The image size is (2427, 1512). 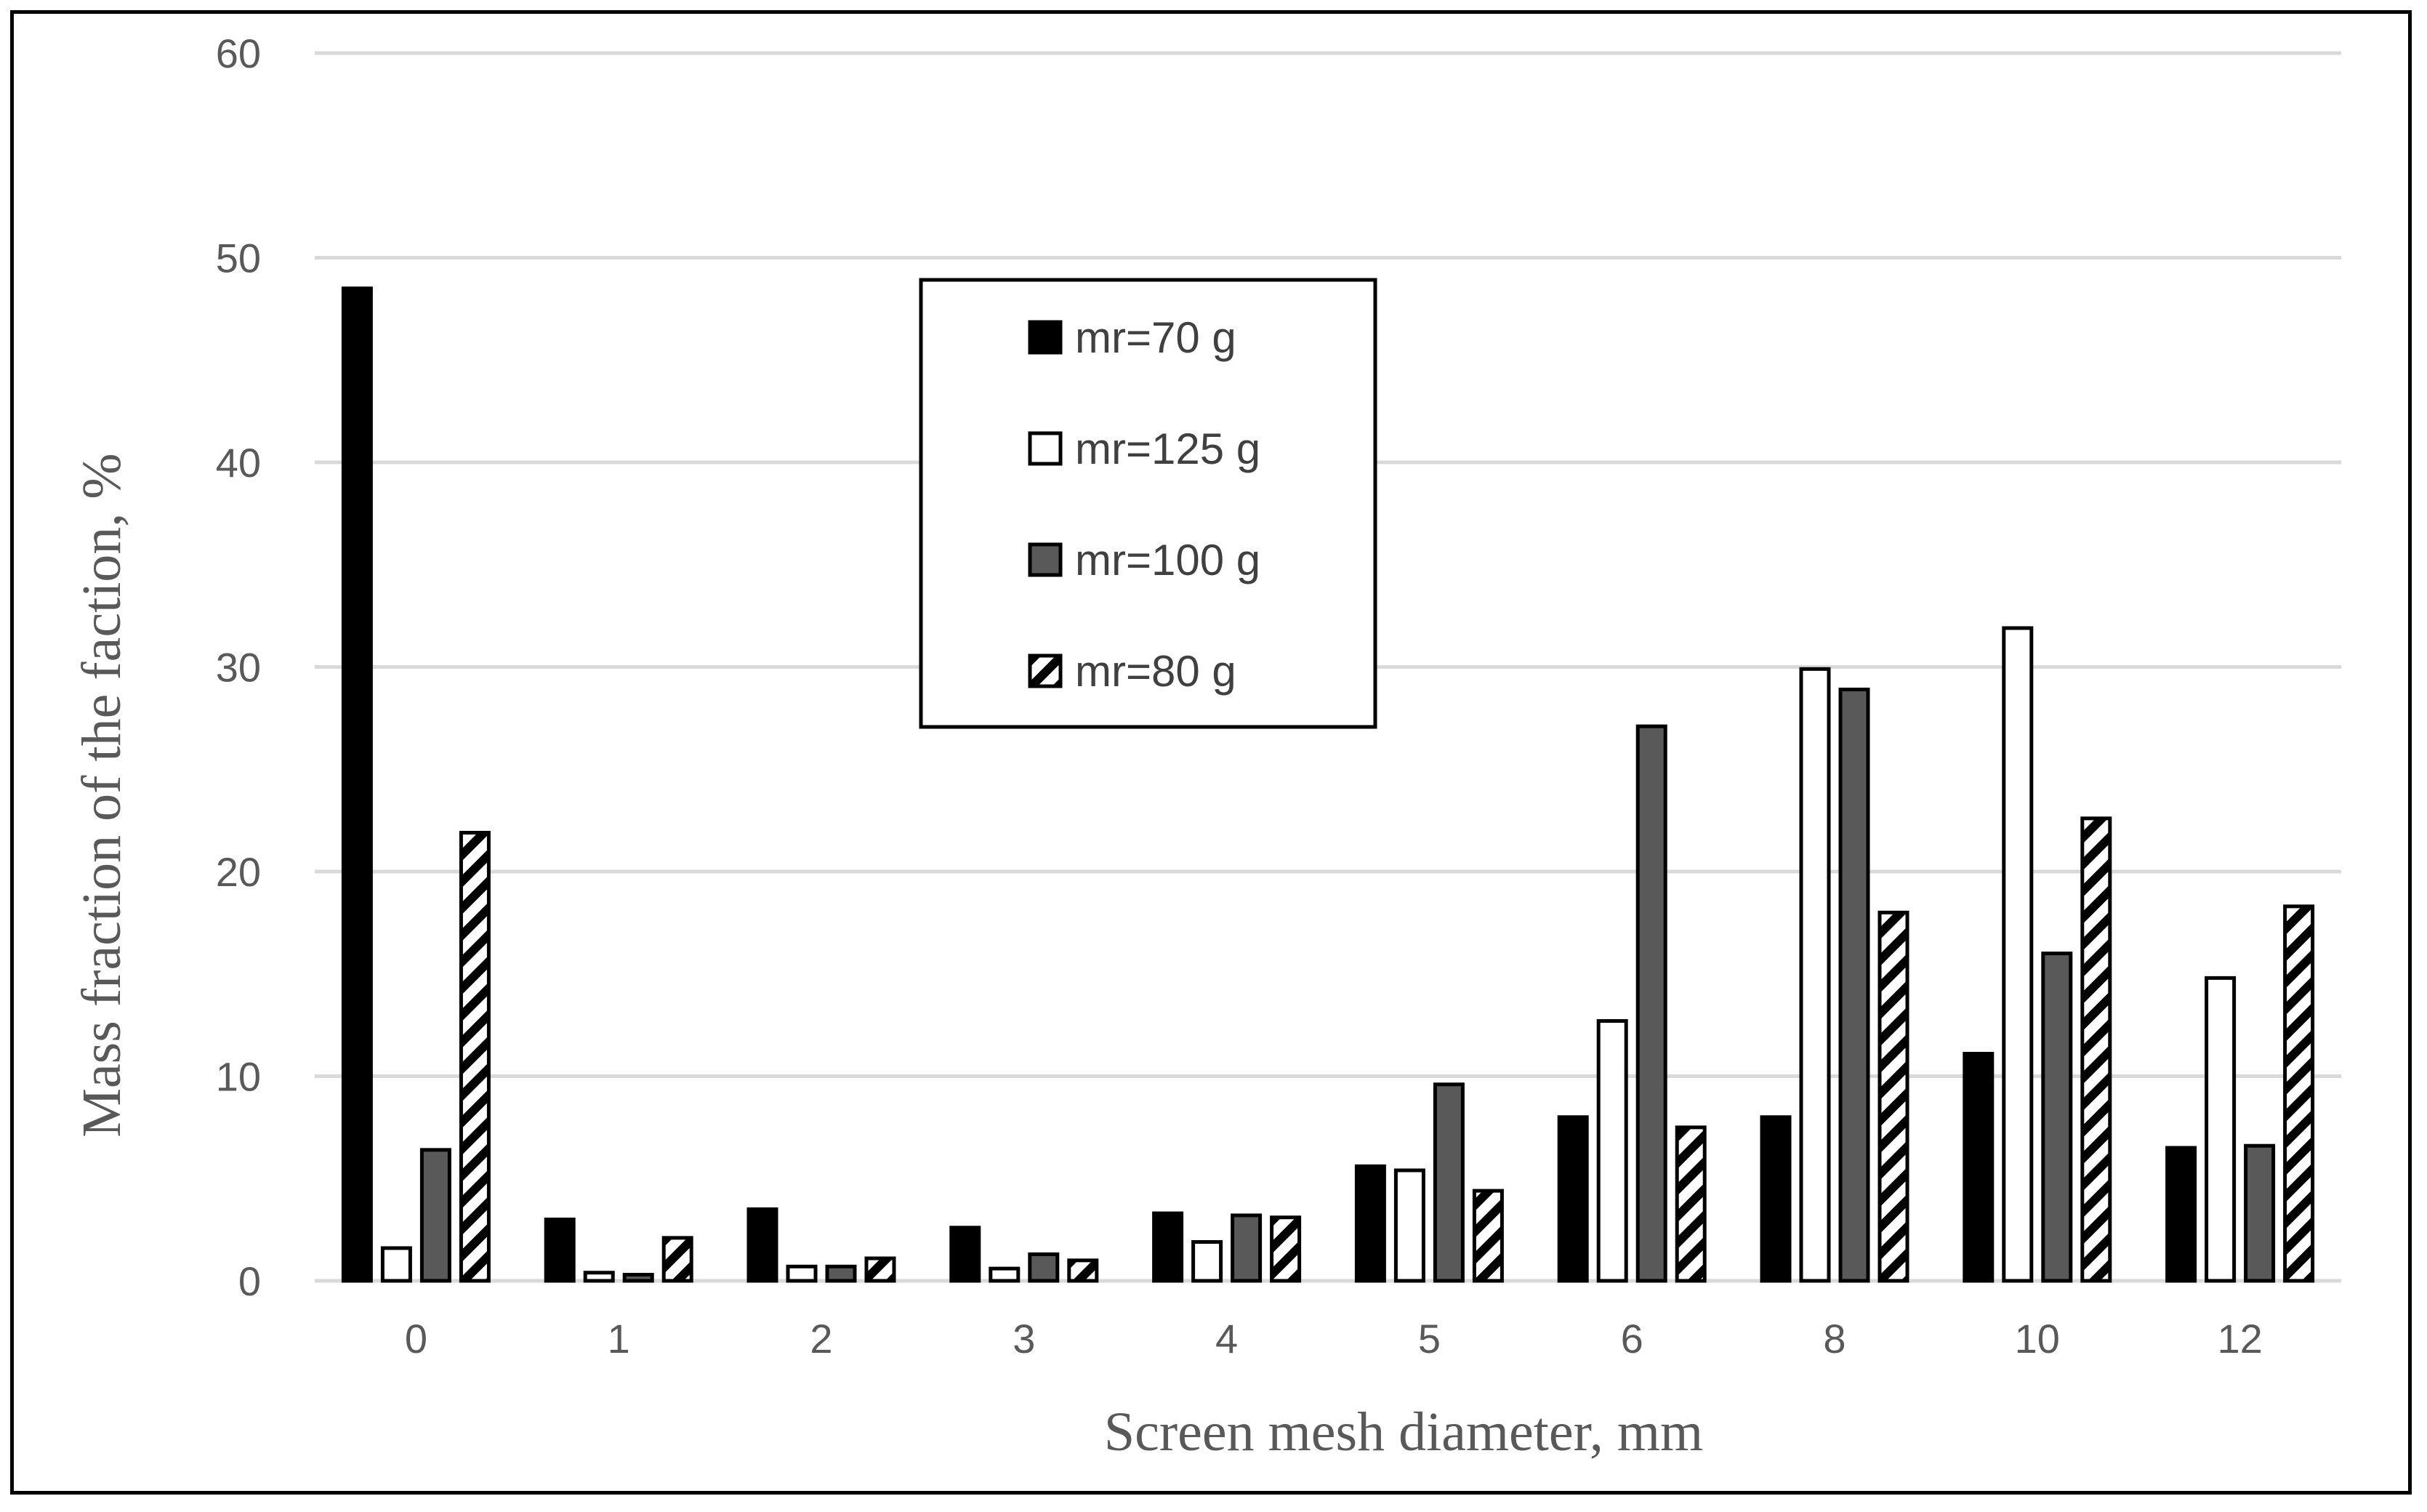 What do you see at coordinates (1155, 671) in the screenshot?
I see `legend-label: mr=80 g` at bounding box center [1155, 671].